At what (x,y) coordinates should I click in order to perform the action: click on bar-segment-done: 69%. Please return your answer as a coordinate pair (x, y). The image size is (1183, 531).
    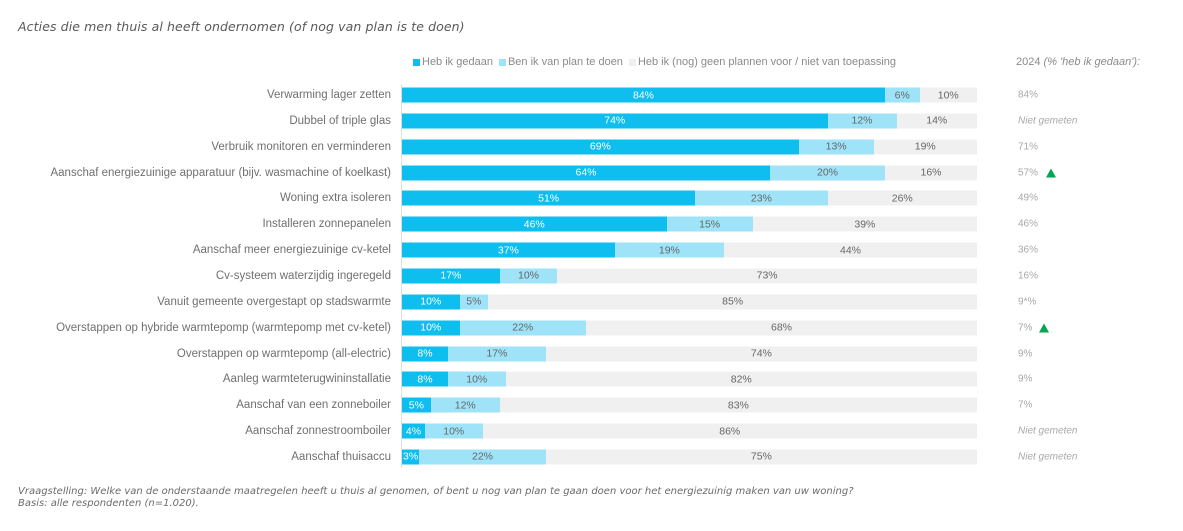
    Looking at the image, I should click on (600, 147).